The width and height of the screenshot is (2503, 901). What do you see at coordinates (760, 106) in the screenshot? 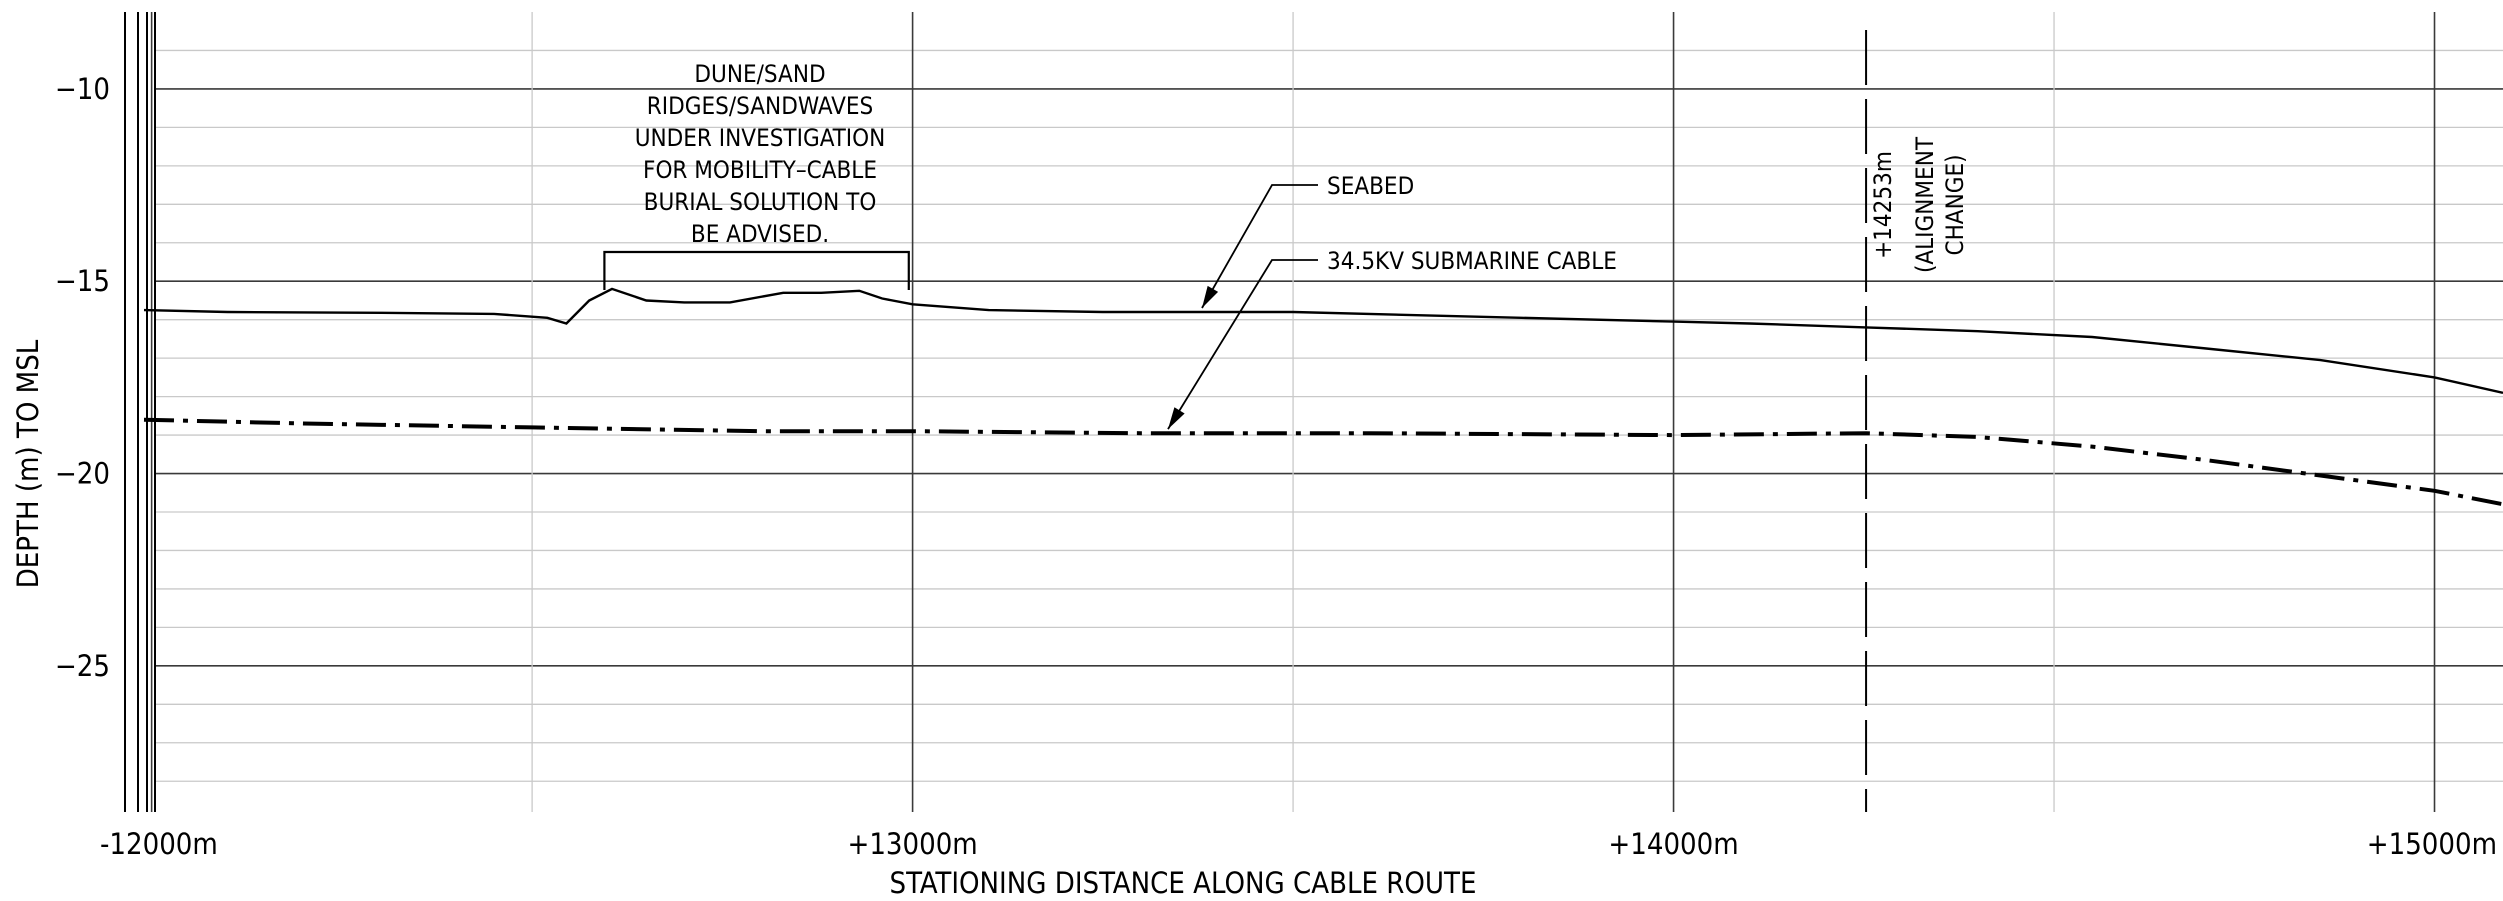
I see `dune-note-line: RIDGES/SANDWAVES` at bounding box center [760, 106].